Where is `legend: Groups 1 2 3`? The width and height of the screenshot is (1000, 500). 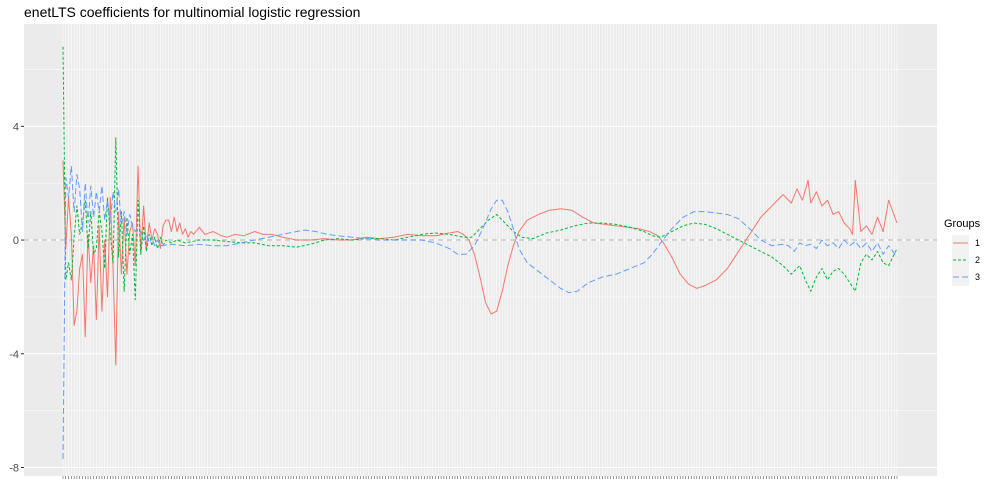 legend: Groups 1 2 3 is located at coordinates (962, 252).